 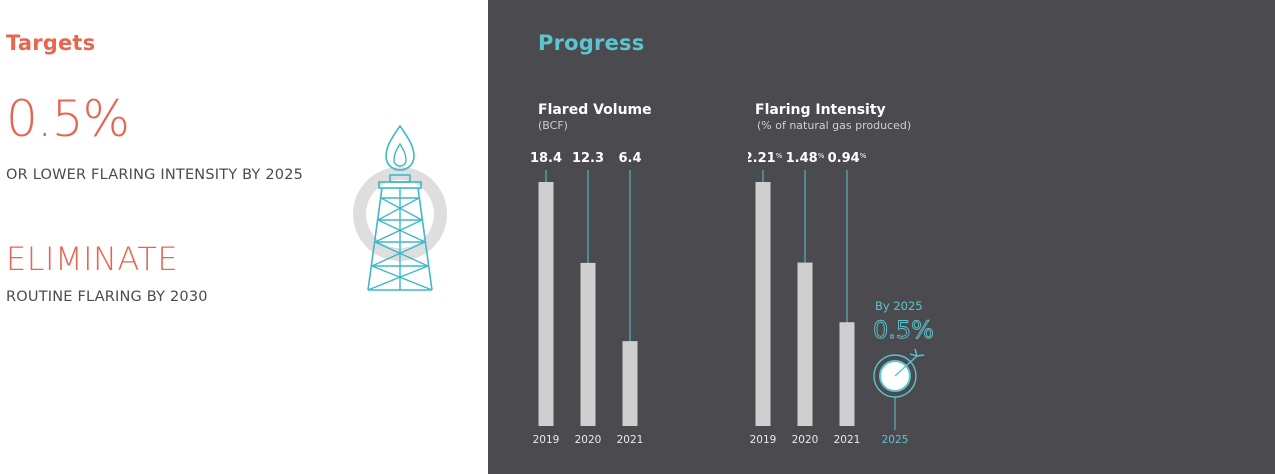 What do you see at coordinates (834, 125) in the screenshot?
I see `chart2-subtitle: (% of natural gas produced)` at bounding box center [834, 125].